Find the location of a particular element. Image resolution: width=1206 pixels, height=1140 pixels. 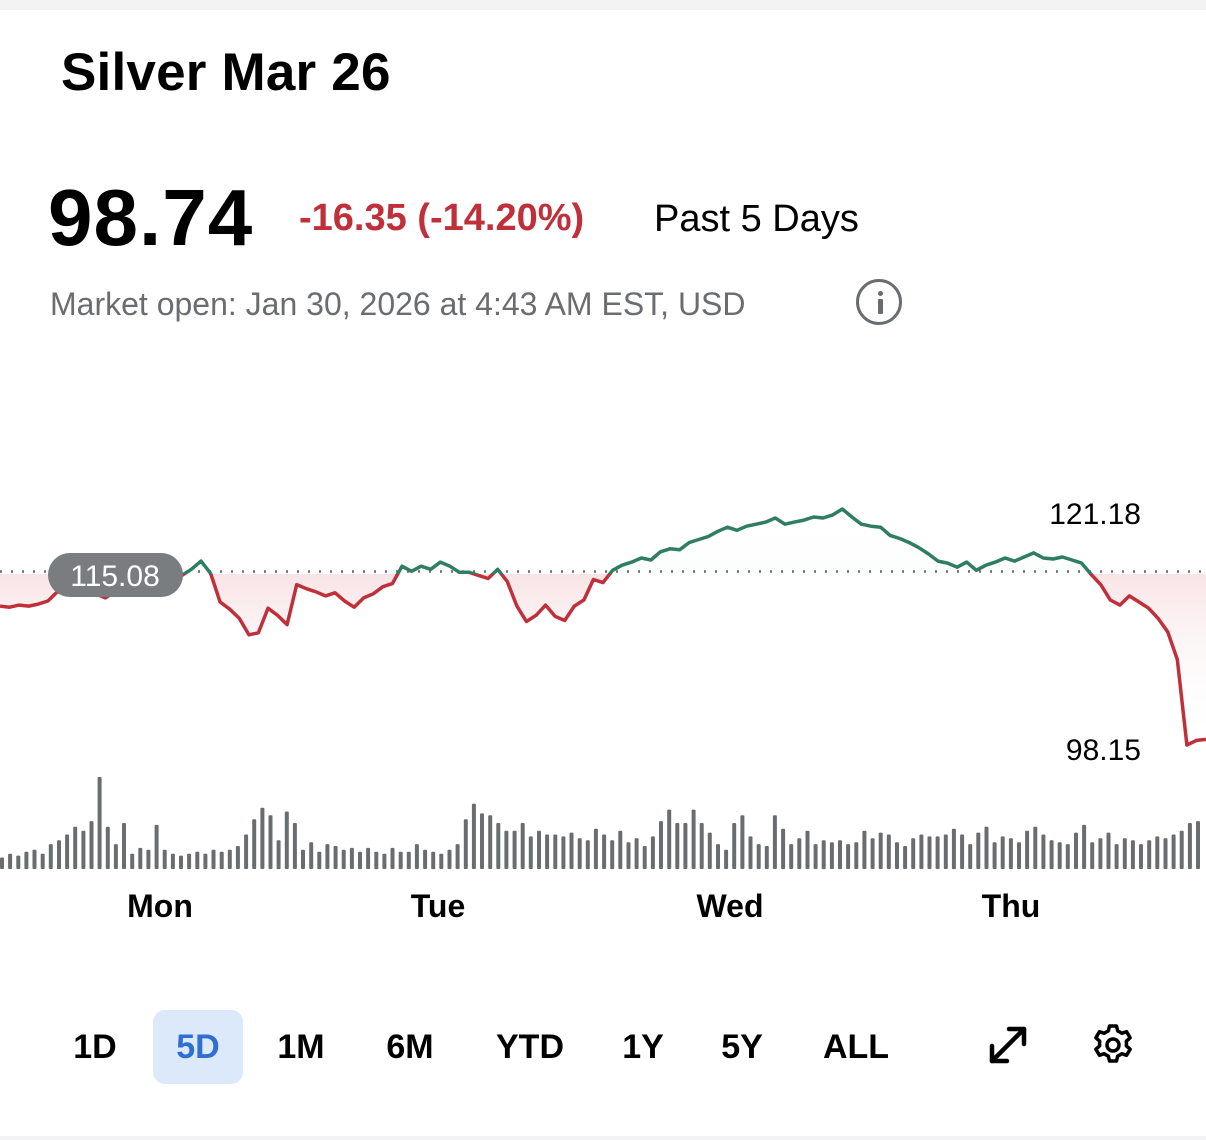

high-label: 121.18 is located at coordinates (1095, 514).